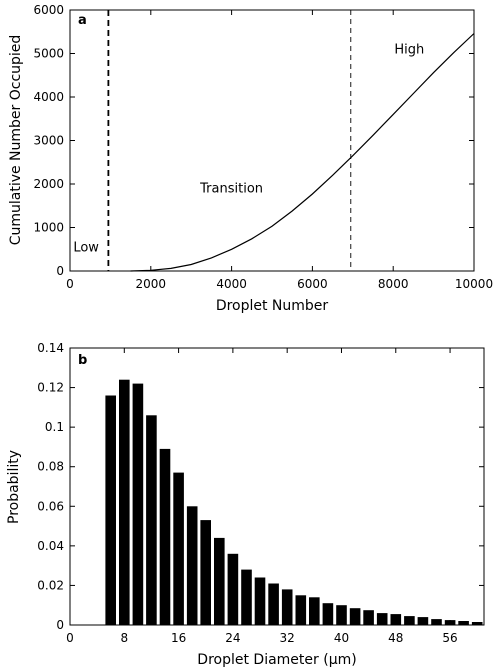  I want to click on y-tick-label-a: 0, so click(60, 271).